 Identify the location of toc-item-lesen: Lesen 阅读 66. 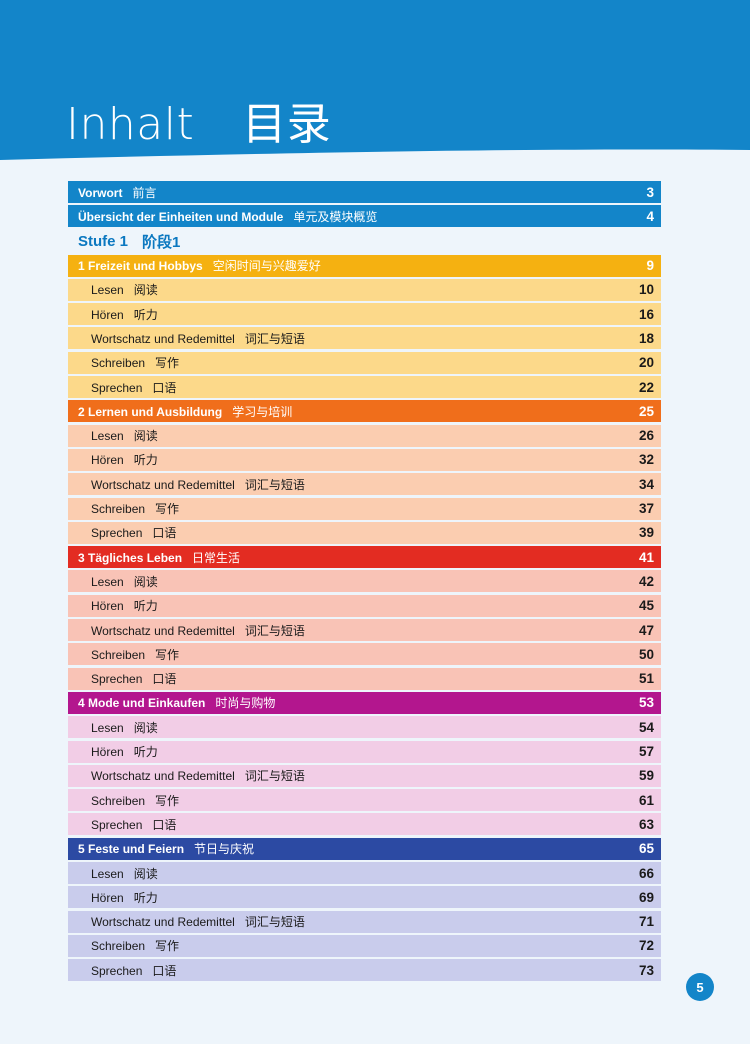
(364, 873).